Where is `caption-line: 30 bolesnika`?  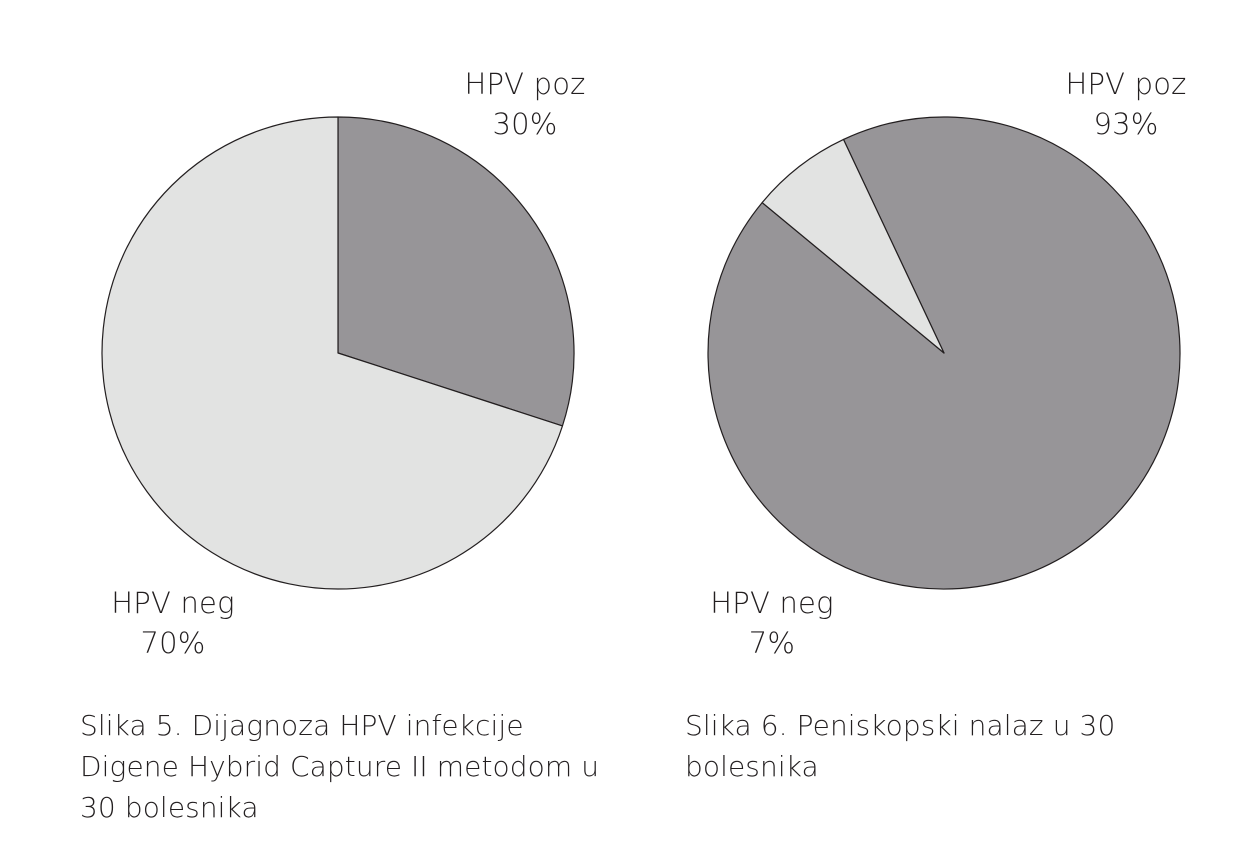 caption-line: 30 bolesnika is located at coordinates (169, 807).